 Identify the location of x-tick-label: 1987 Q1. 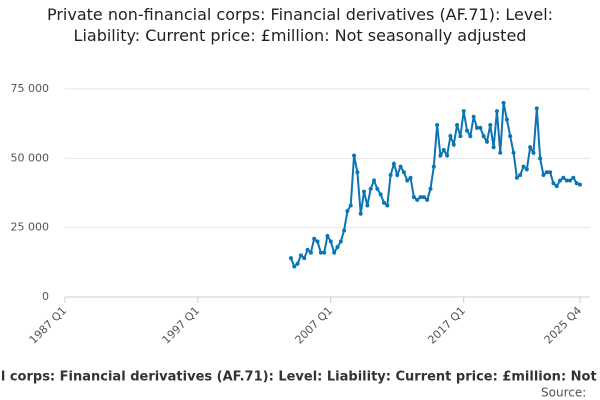
(48, 325).